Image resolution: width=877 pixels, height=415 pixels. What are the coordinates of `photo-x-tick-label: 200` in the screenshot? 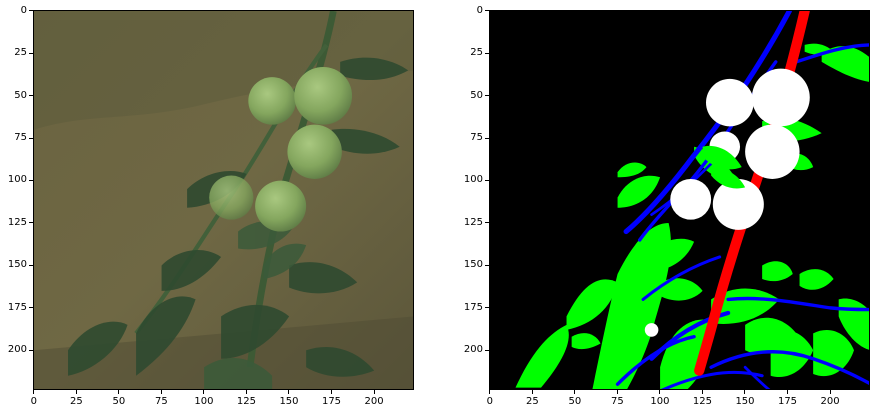 It's located at (374, 401).